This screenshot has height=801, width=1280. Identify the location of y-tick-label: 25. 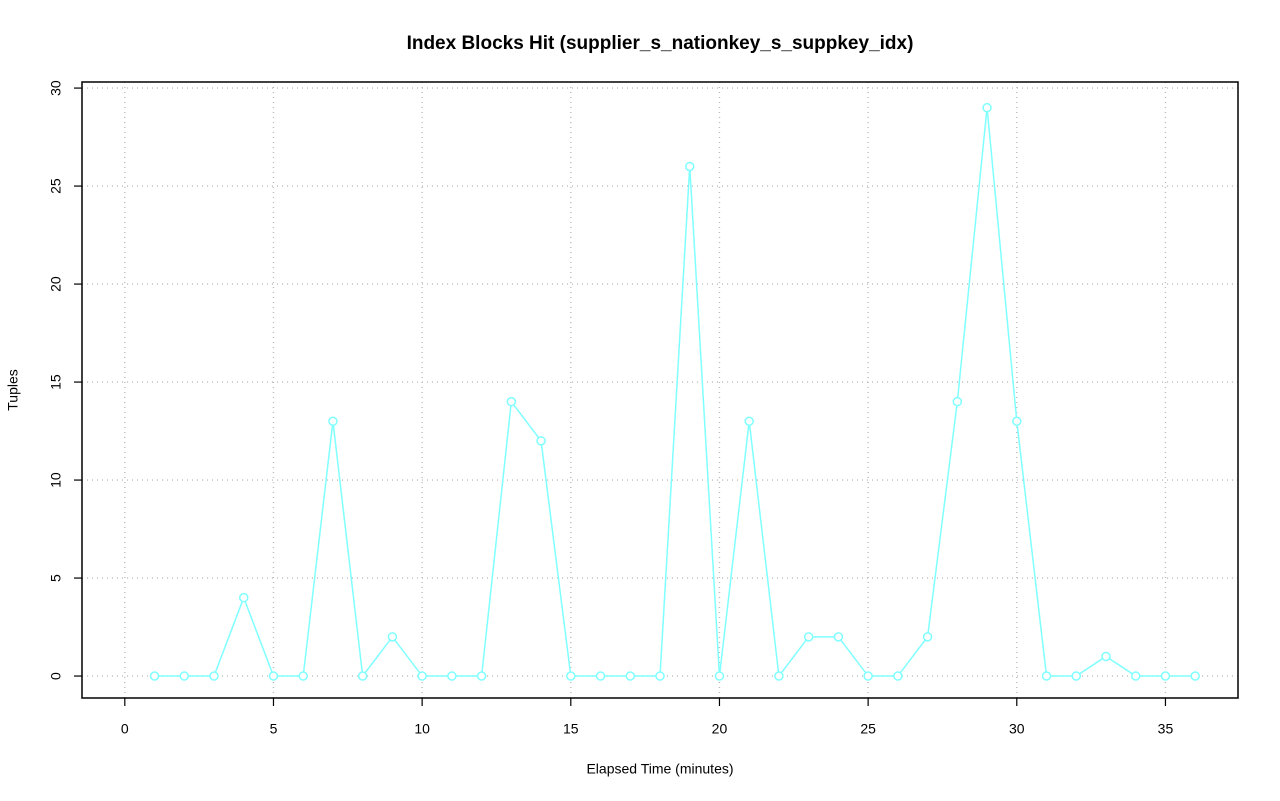
(56, 186).